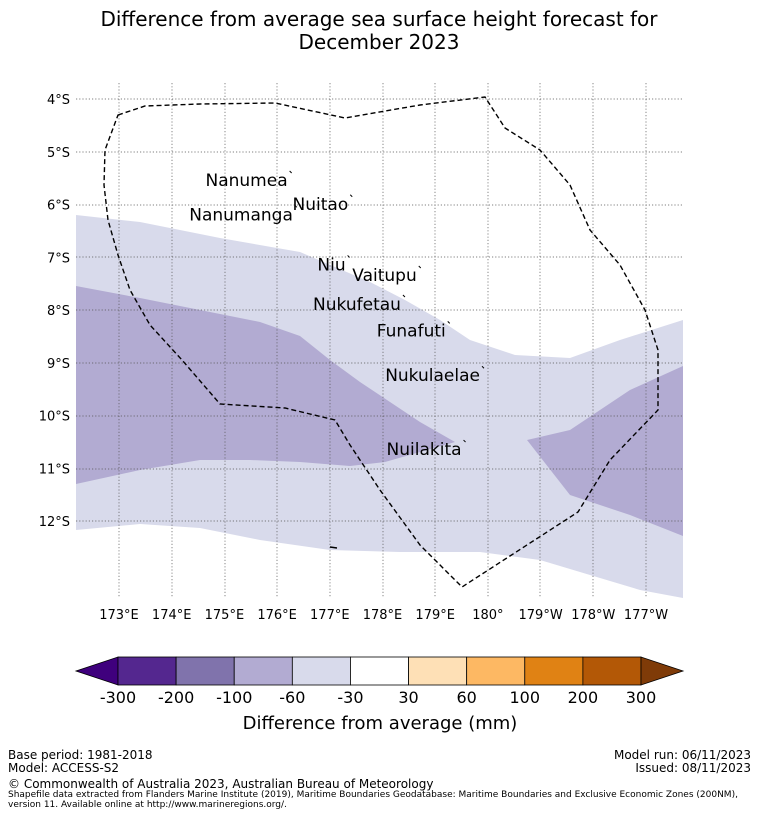 This screenshot has height=816, width=758. I want to click on colorbar-extend-low, so click(96, 671).